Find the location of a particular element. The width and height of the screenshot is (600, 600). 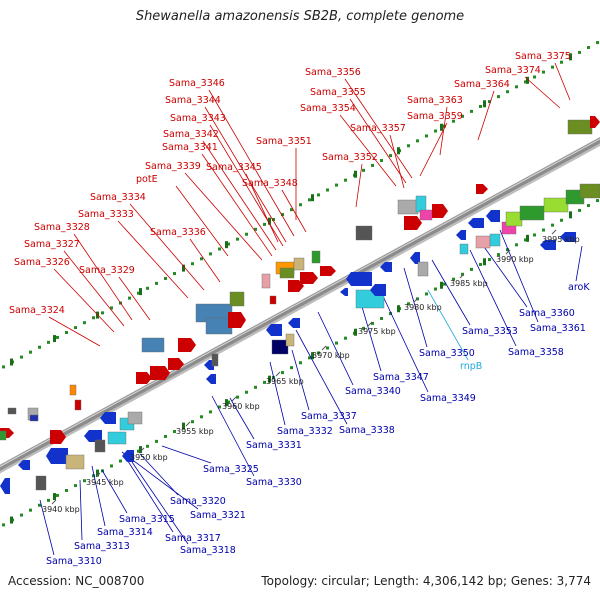

gene-label-top: Sama_3345 is located at coordinates (234, 167).